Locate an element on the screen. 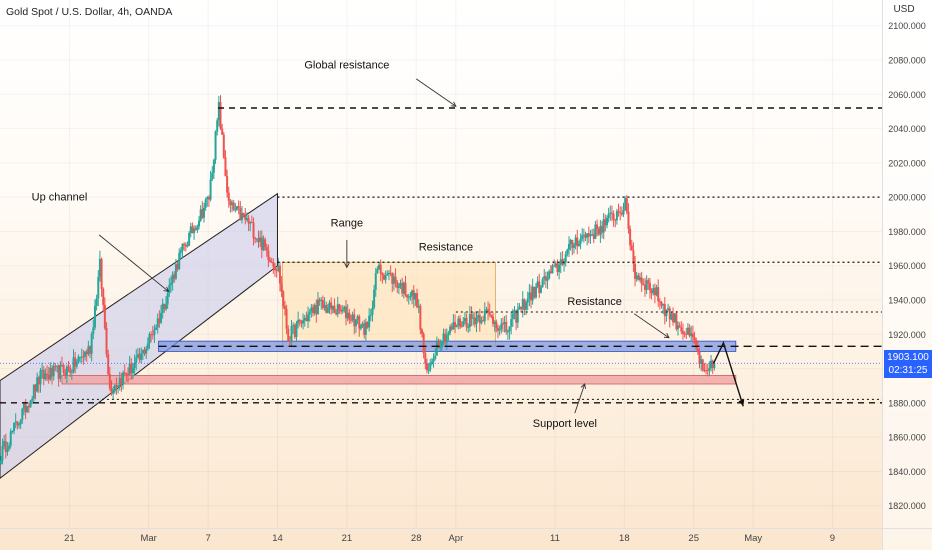 The image size is (932, 555). price-axis-panel is located at coordinates (907, 275).